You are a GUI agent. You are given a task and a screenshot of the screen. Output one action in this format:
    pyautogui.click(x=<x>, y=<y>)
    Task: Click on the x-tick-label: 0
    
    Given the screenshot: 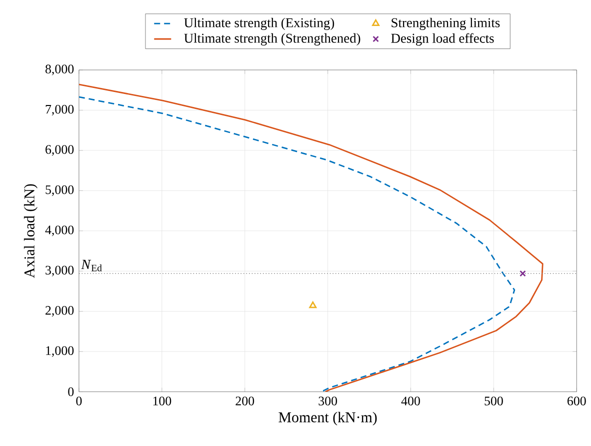 What is the action you would take?
    pyautogui.click(x=79, y=401)
    